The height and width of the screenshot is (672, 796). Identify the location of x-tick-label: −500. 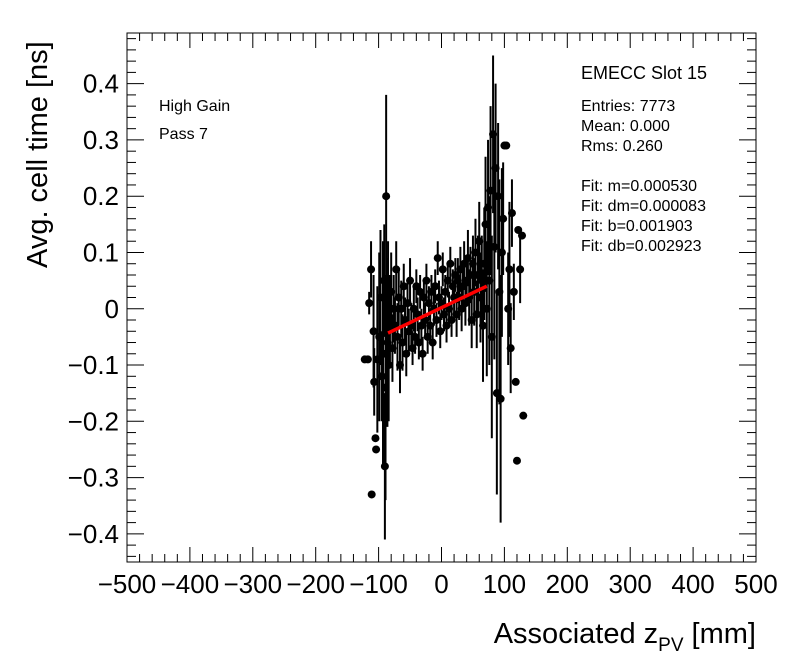
(127, 584).